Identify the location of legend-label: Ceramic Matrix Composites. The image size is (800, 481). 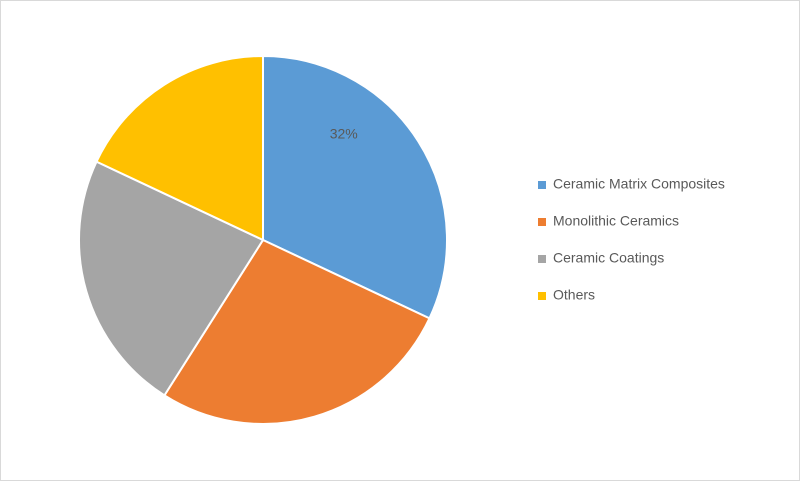
(639, 184).